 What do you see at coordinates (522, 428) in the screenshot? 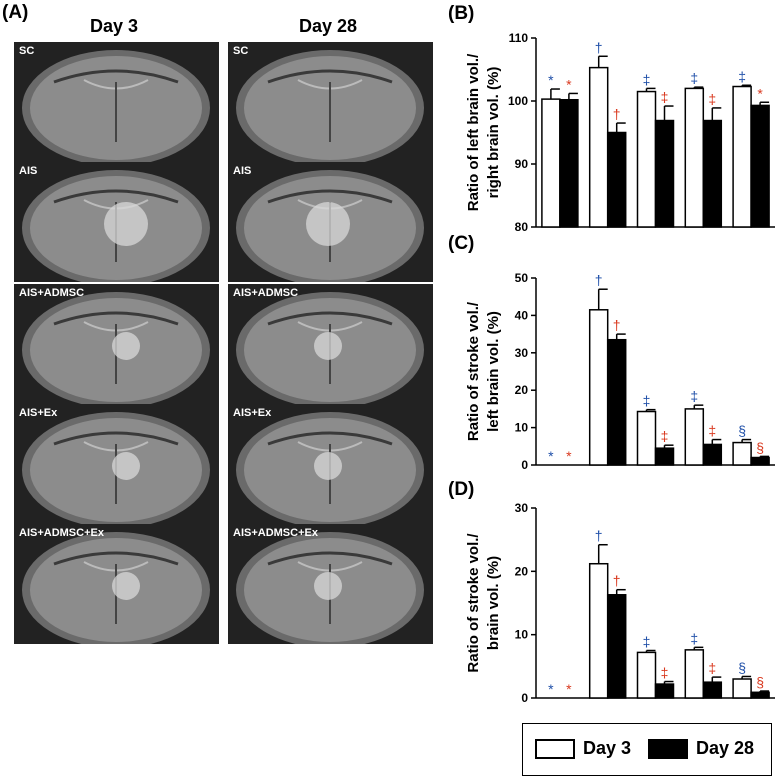
I see `panel-c-ytick-label: 10` at bounding box center [522, 428].